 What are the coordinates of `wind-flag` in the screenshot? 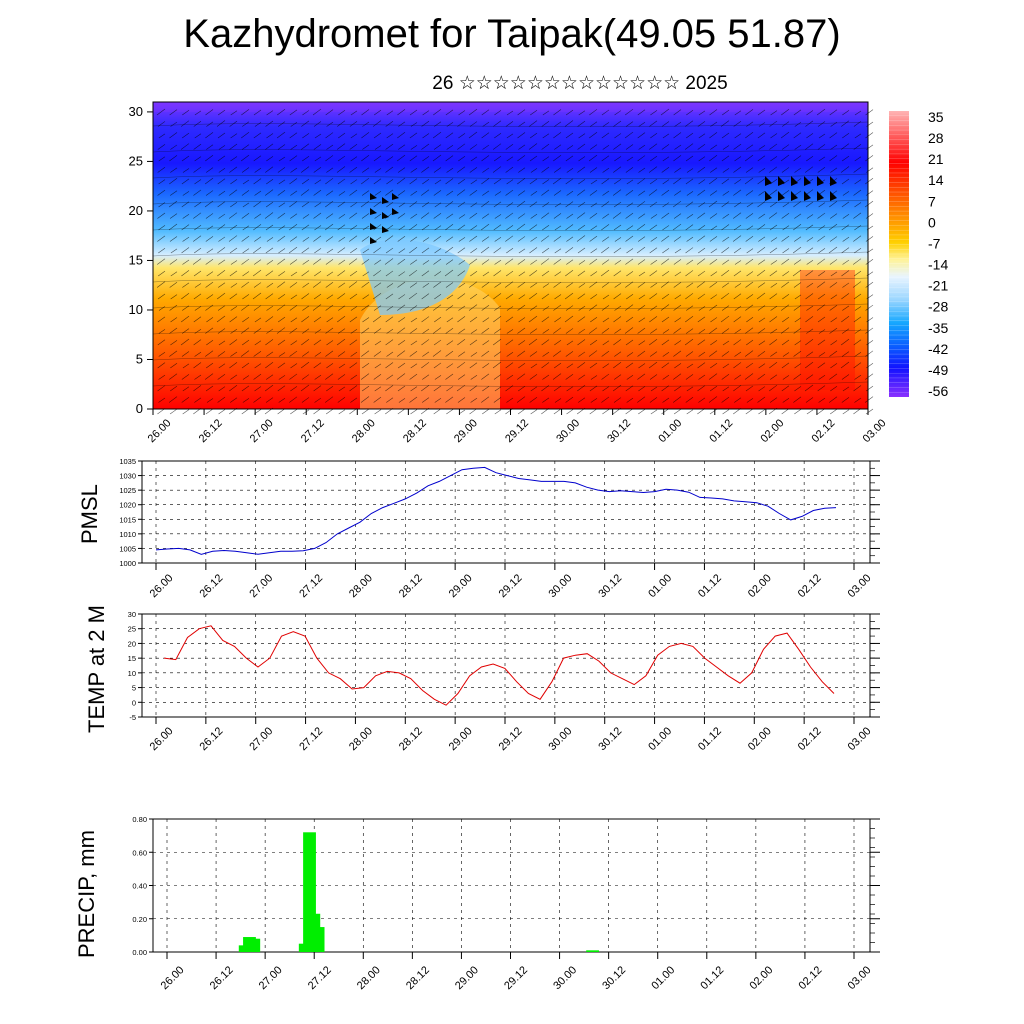 It's located at (820, 181).